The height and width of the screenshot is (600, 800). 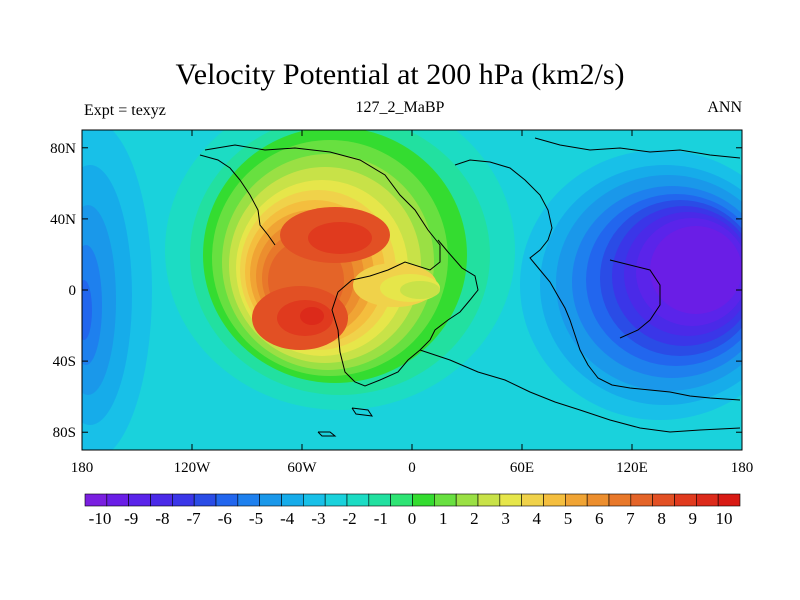 I want to click on colorbar-label: -2, so click(x=350, y=518).